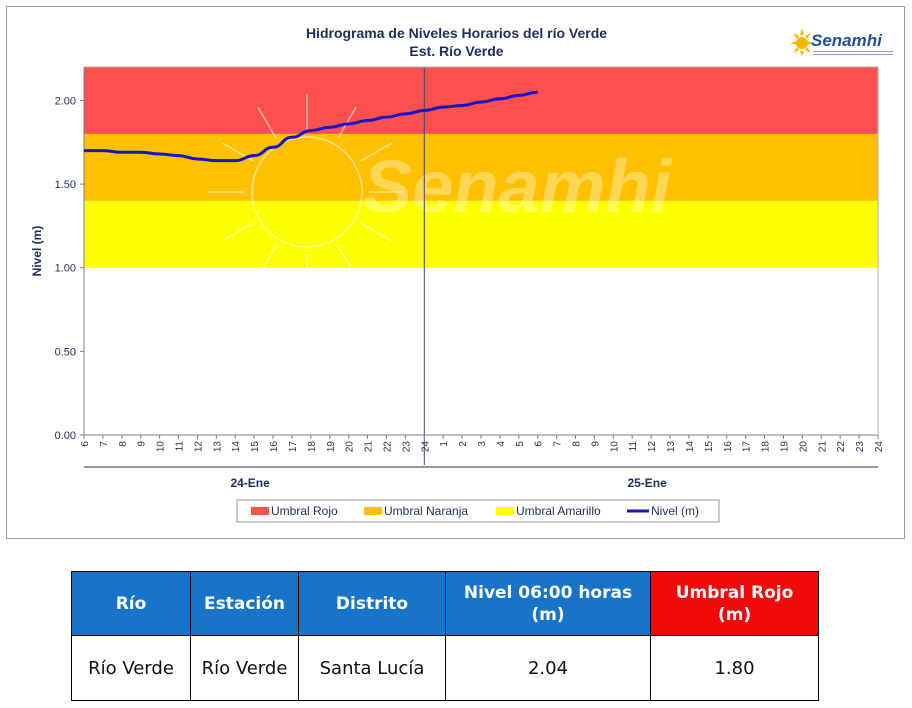 The width and height of the screenshot is (912, 708). I want to click on header-rio: Río, so click(131, 603).